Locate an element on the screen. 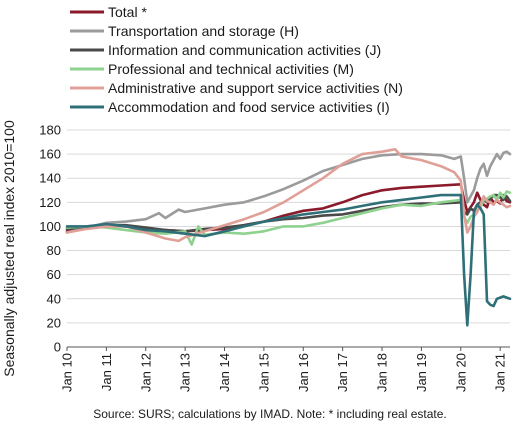 The image size is (520, 431). x-tick-label: Jan 11 is located at coordinates (106, 372).